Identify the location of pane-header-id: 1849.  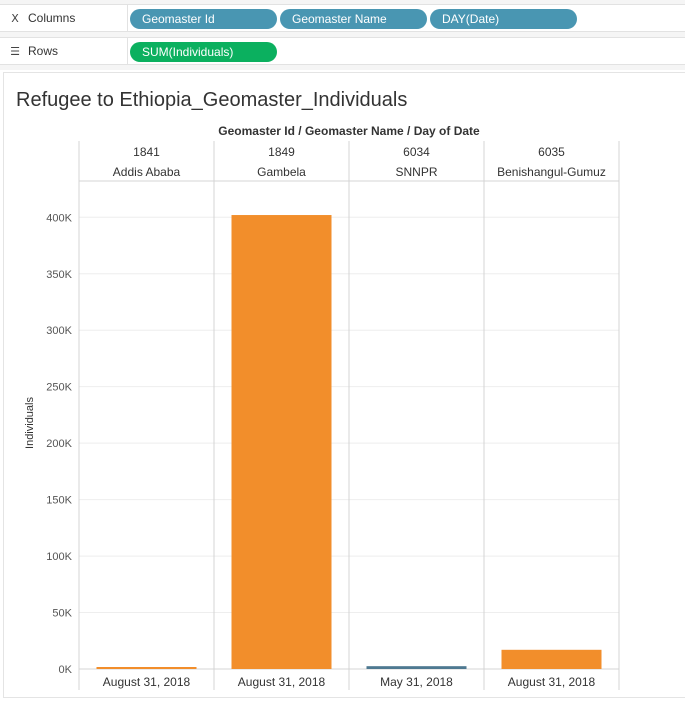
(281, 152).